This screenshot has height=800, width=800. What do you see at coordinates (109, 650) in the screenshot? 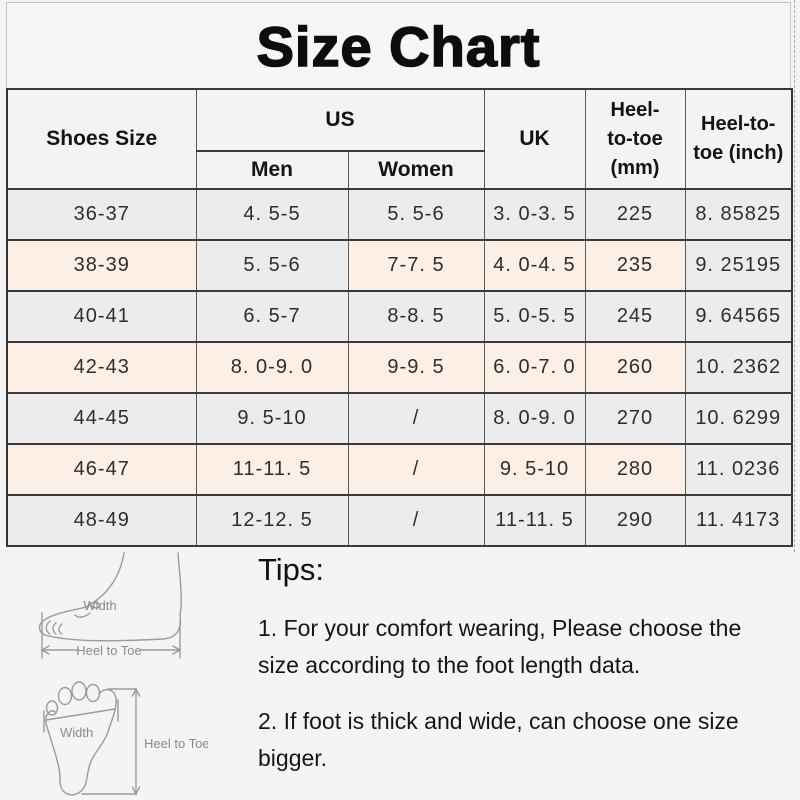
I see `side-foot-length-label: Heel to Toe` at bounding box center [109, 650].